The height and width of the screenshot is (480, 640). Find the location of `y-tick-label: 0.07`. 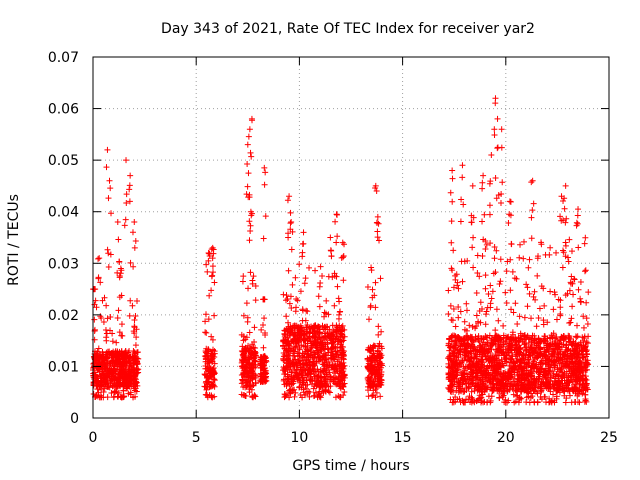

y-tick-label: 0.07 is located at coordinates (63, 58).